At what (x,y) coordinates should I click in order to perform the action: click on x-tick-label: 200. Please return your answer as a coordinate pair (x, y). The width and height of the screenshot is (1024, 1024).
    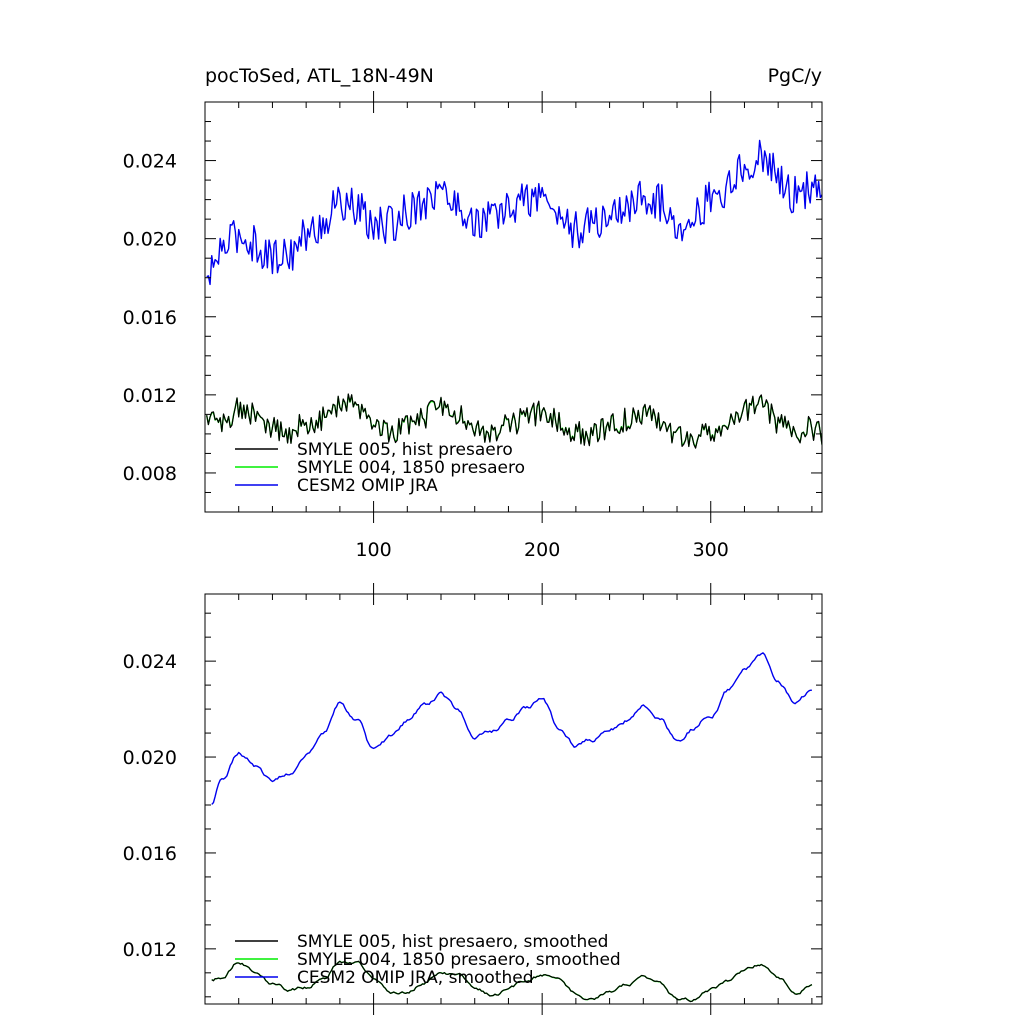
    Looking at the image, I should click on (542, 550).